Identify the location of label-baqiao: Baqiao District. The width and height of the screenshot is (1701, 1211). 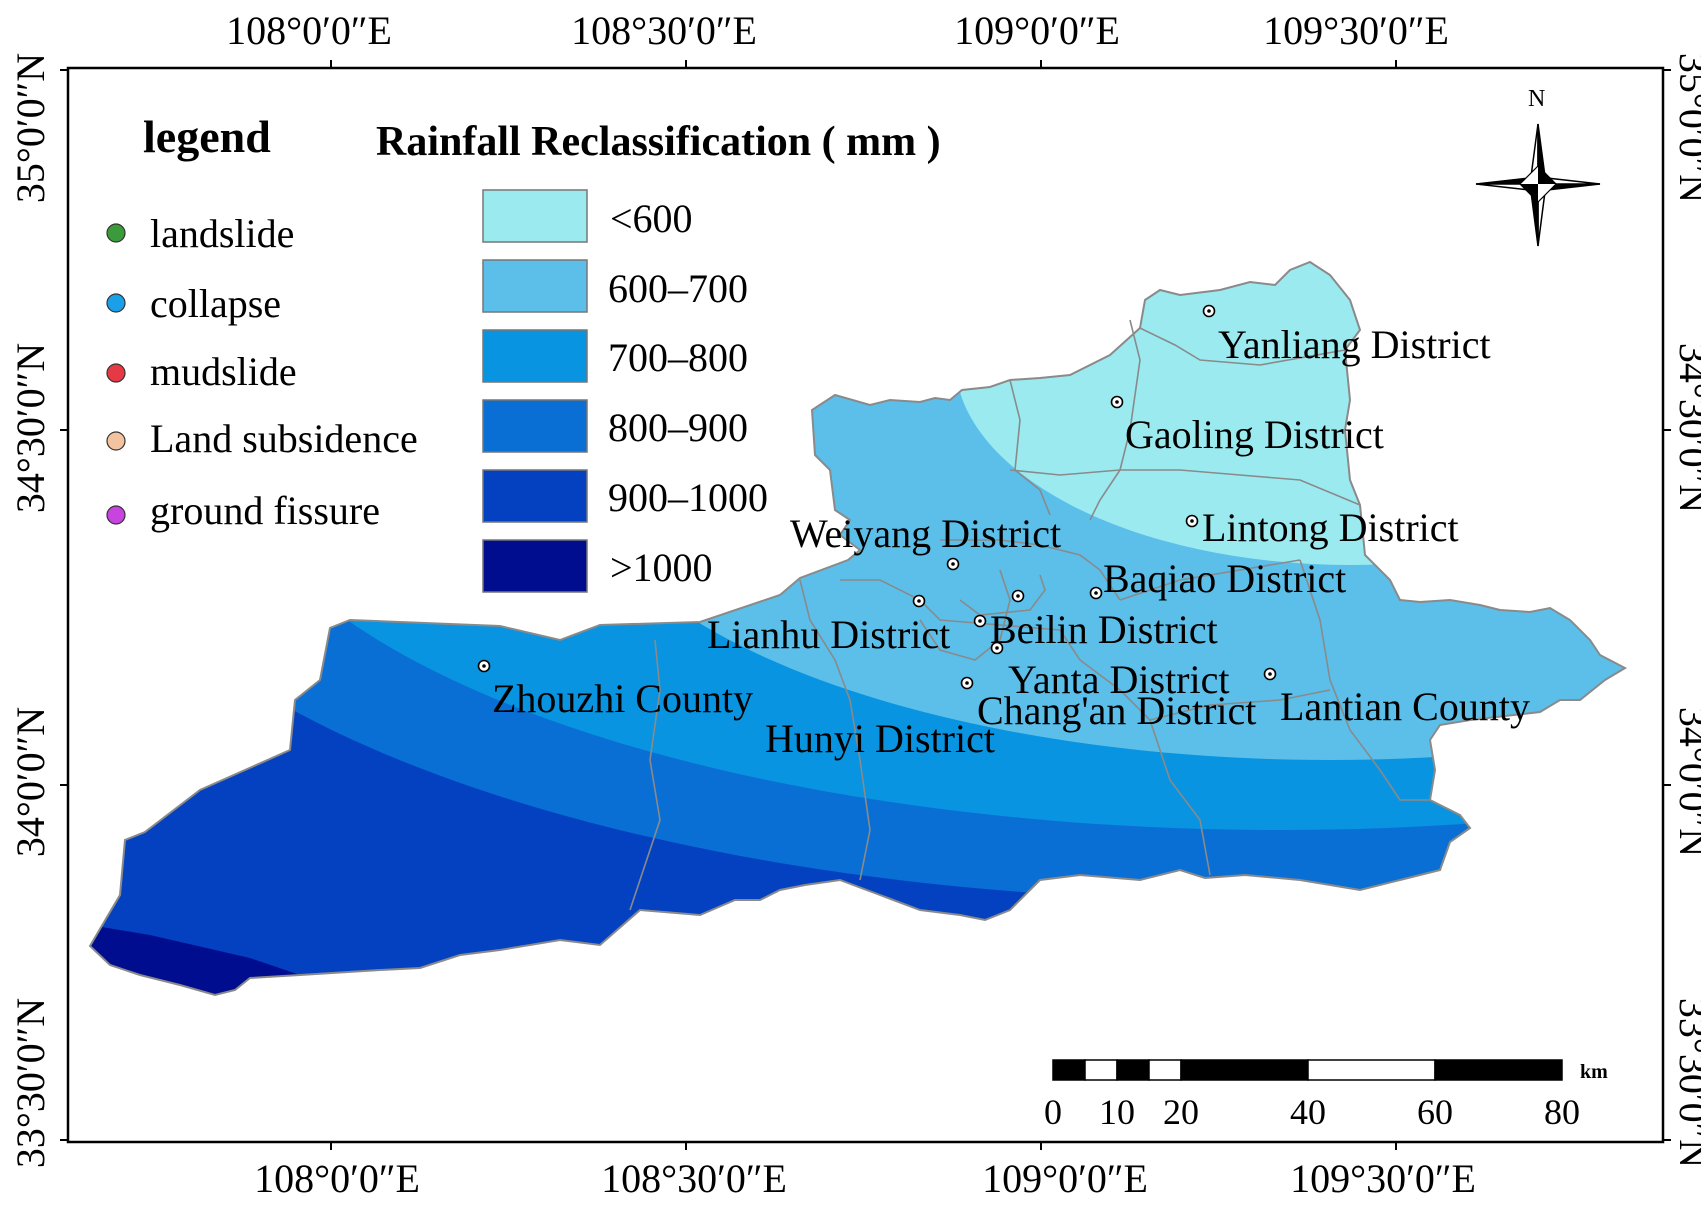
(1224, 578).